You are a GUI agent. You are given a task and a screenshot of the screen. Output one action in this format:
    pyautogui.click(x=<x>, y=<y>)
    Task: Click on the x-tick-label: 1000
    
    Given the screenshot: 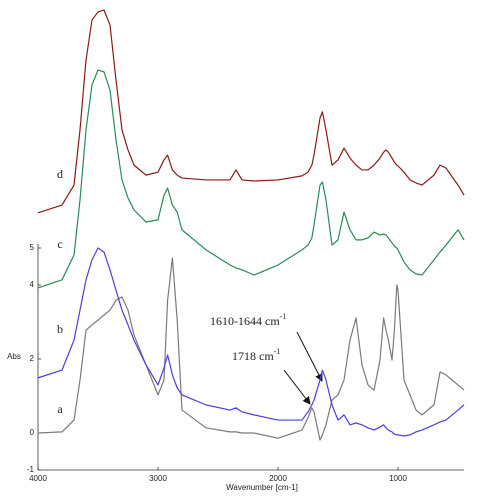 What is the action you would take?
    pyautogui.click(x=398, y=478)
    